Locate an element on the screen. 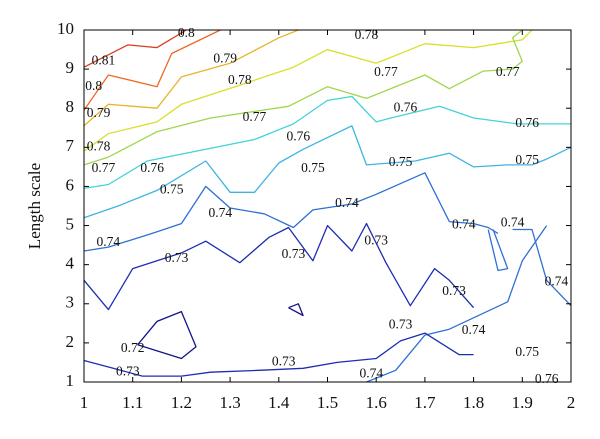 Image resolution: width=600 pixels, height=439 pixels. x-tick-label: 1.8 is located at coordinates (473, 402).